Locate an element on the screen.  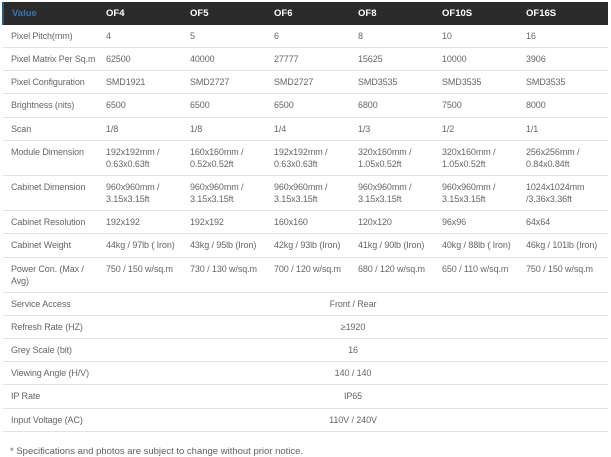
cell: 160x160mm / 0.52x0.52ft is located at coordinates (224, 158).